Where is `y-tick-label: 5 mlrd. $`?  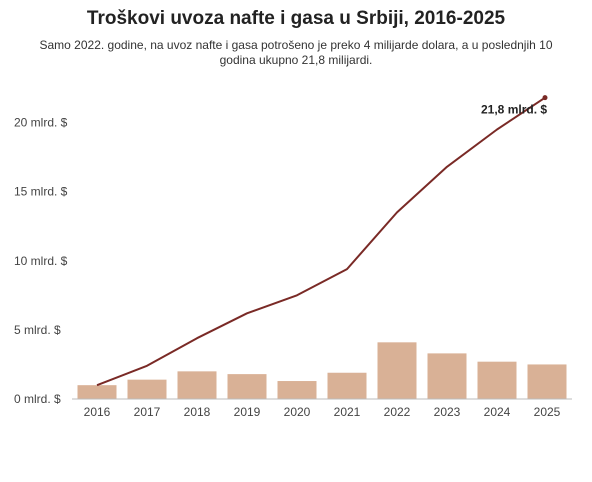
y-tick-label: 5 mlrd. $ is located at coordinates (37, 330).